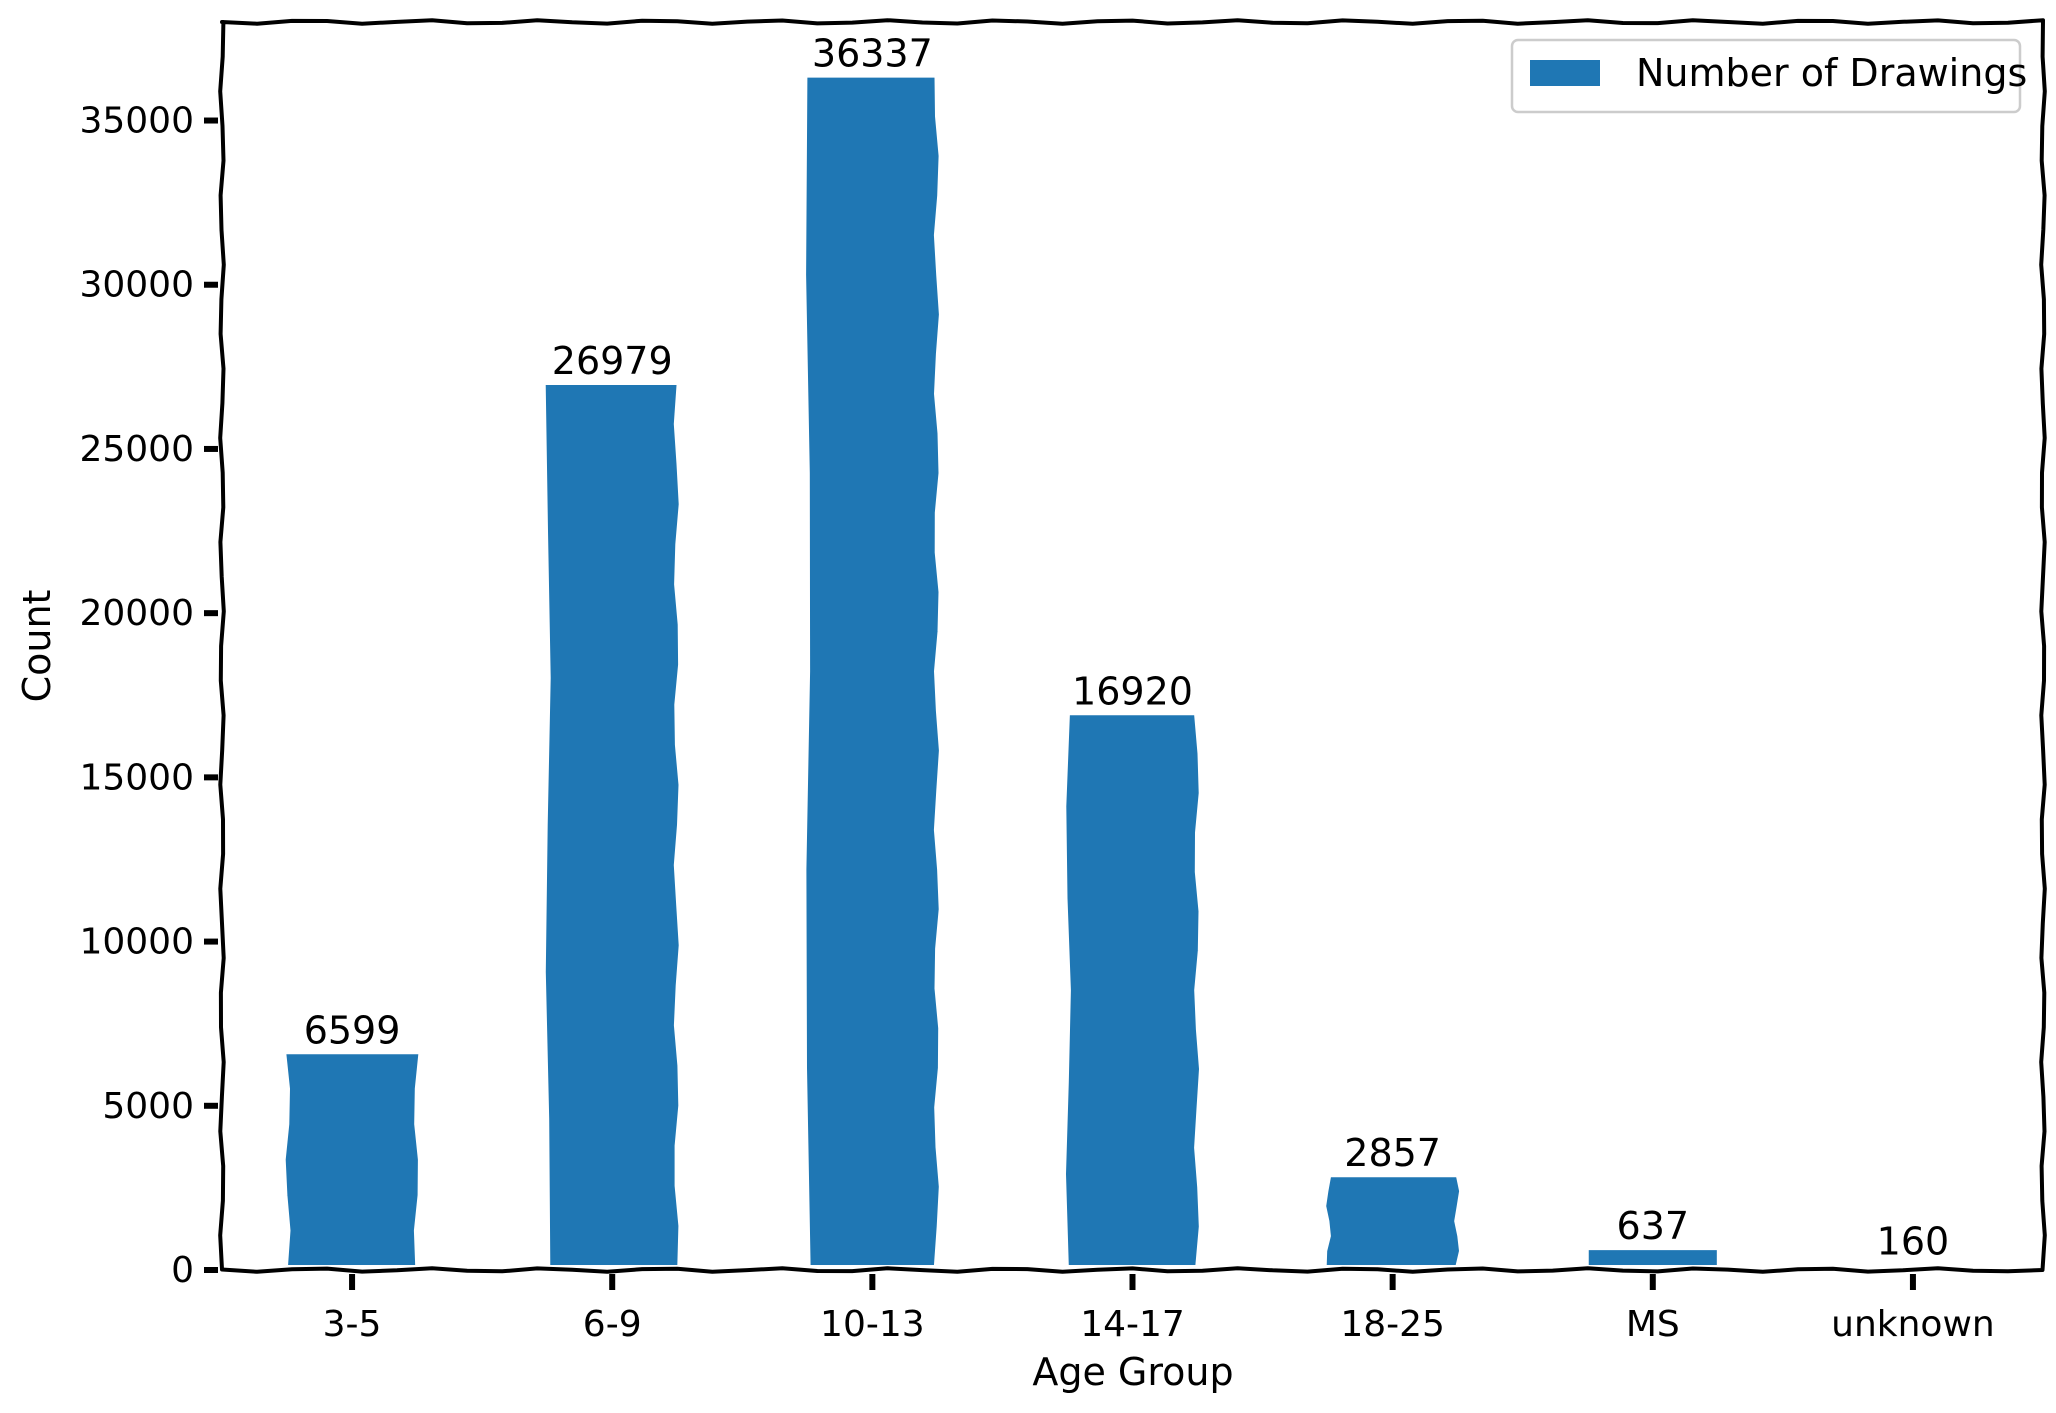  I want to click on x-tick-label: 18-25, so click(1392, 1324).